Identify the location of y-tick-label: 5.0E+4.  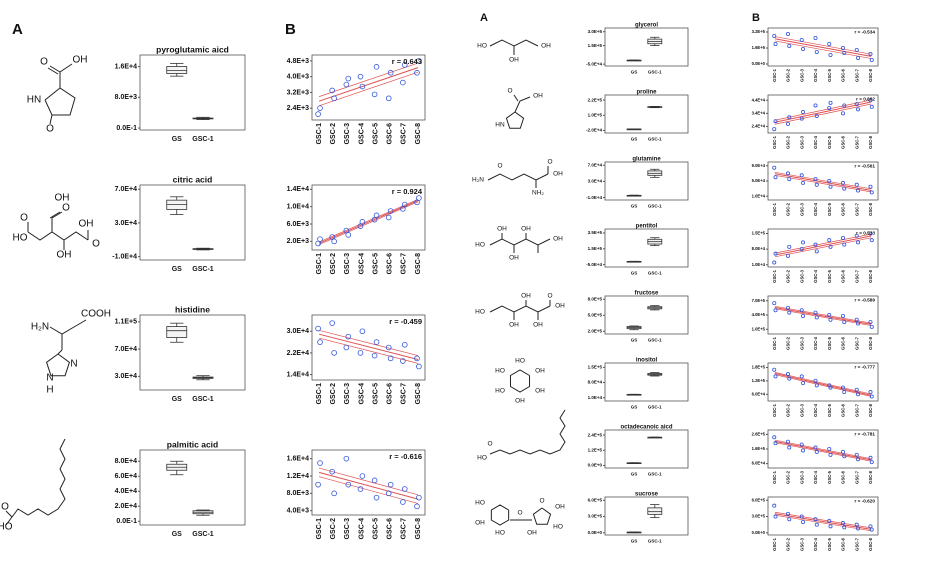
(759, 180).